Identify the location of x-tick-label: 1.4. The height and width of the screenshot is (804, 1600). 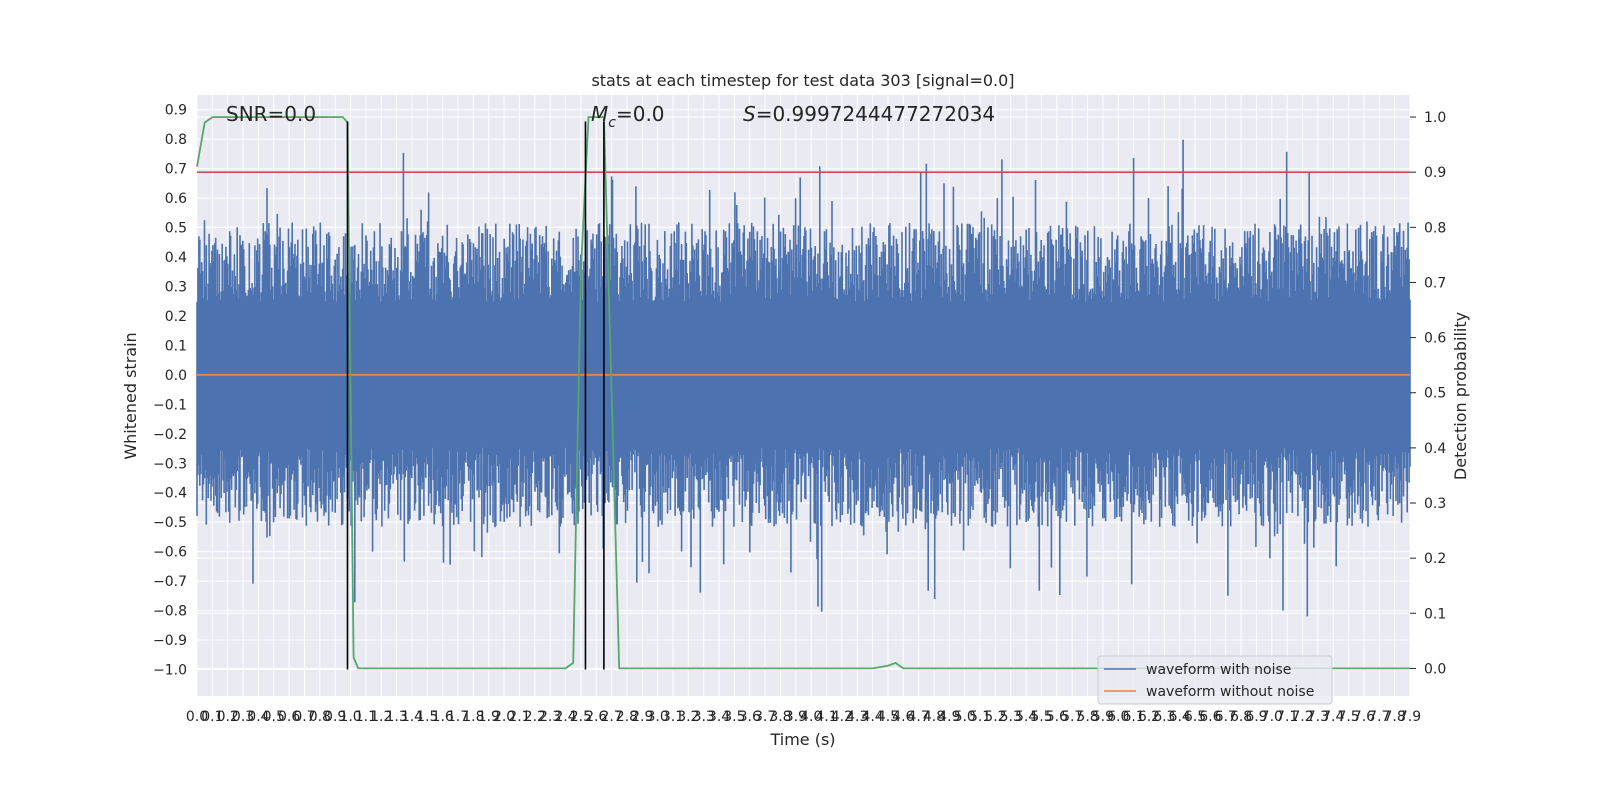
(412, 717).